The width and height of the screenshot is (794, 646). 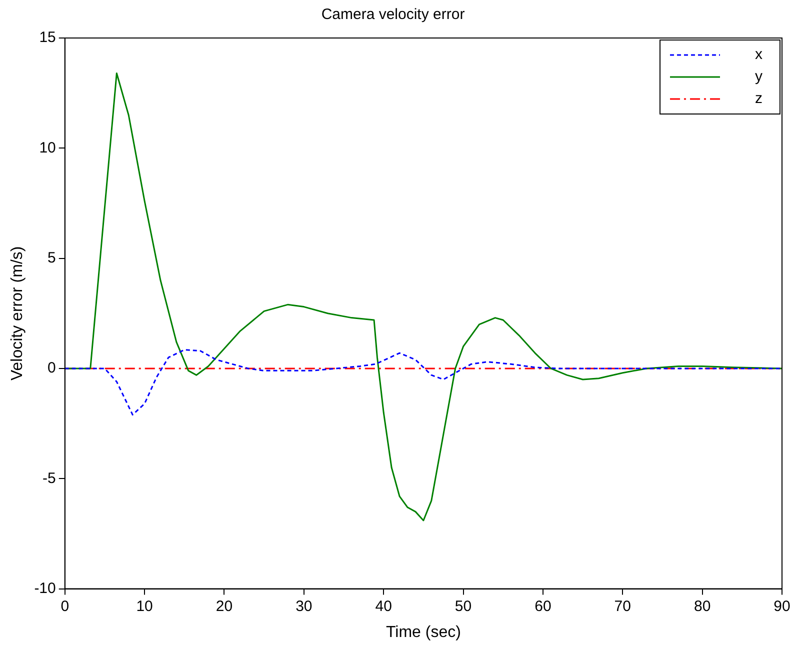 I want to click on legend-label: y, so click(x=759, y=77).